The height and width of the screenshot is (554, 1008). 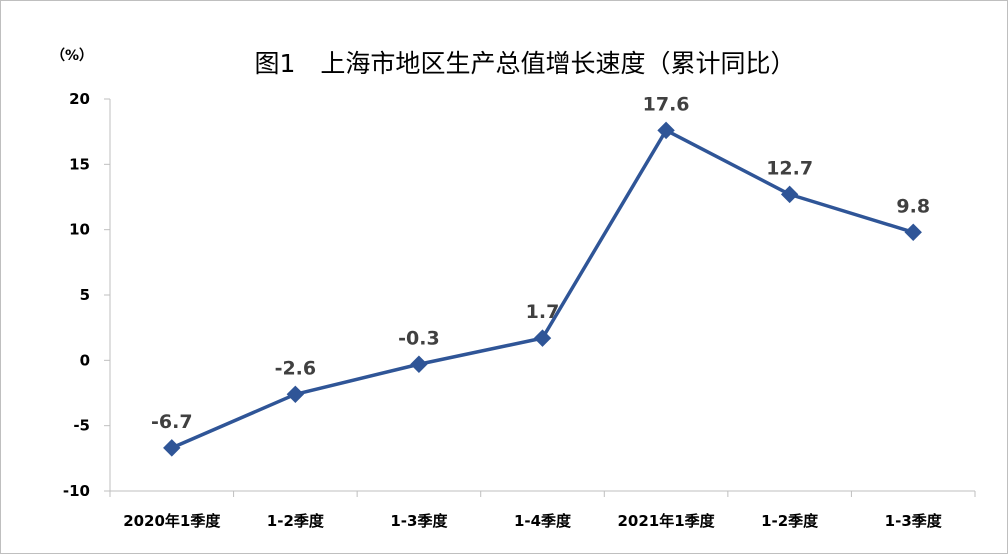 I want to click on y-tick-label: -5, so click(x=81, y=426).